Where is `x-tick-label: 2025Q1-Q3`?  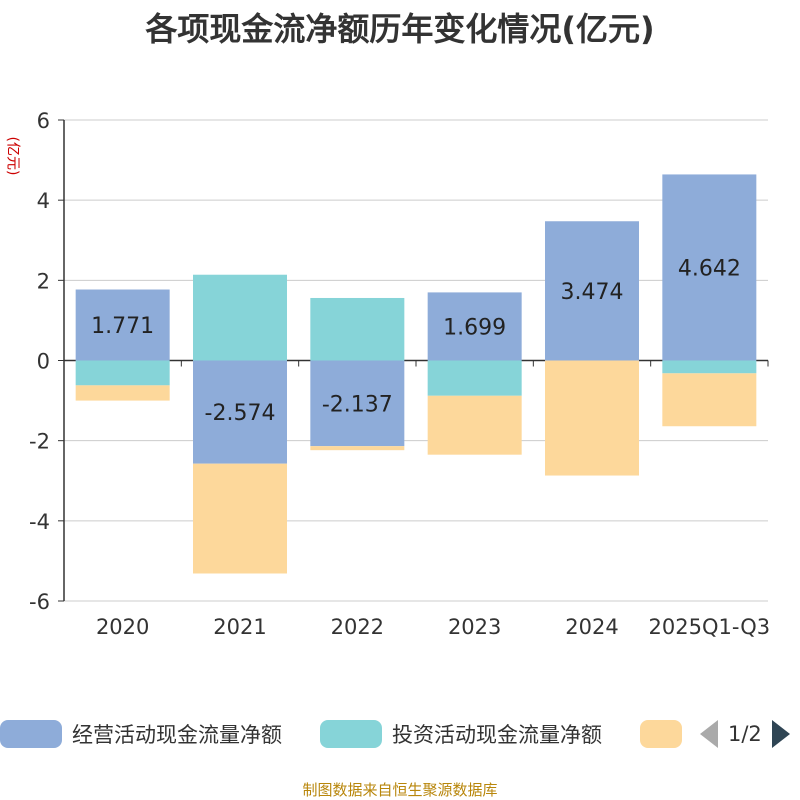
x-tick-label: 2025Q1-Q3 is located at coordinates (710, 627).